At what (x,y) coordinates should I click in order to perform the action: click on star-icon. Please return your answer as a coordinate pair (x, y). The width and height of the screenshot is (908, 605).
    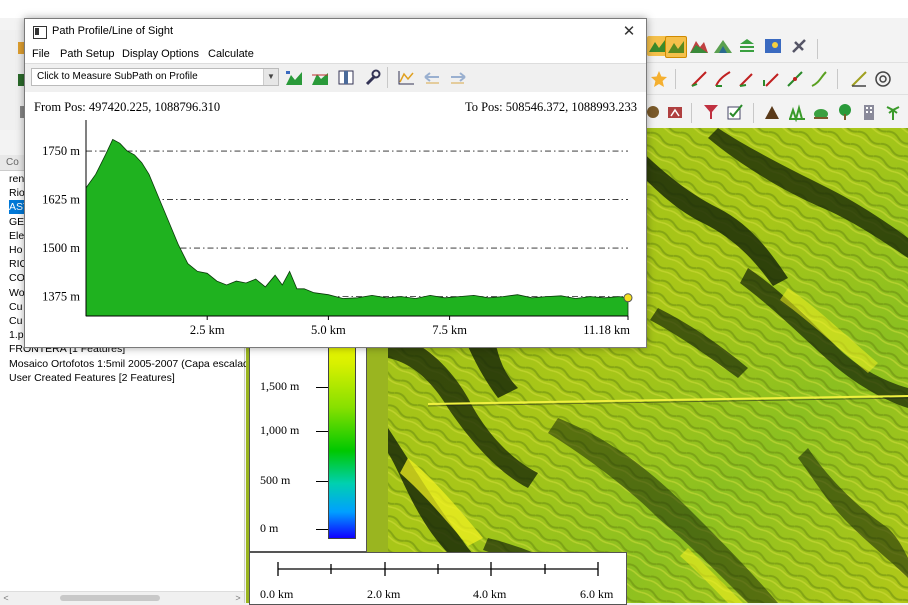
    Looking at the image, I should click on (659, 79).